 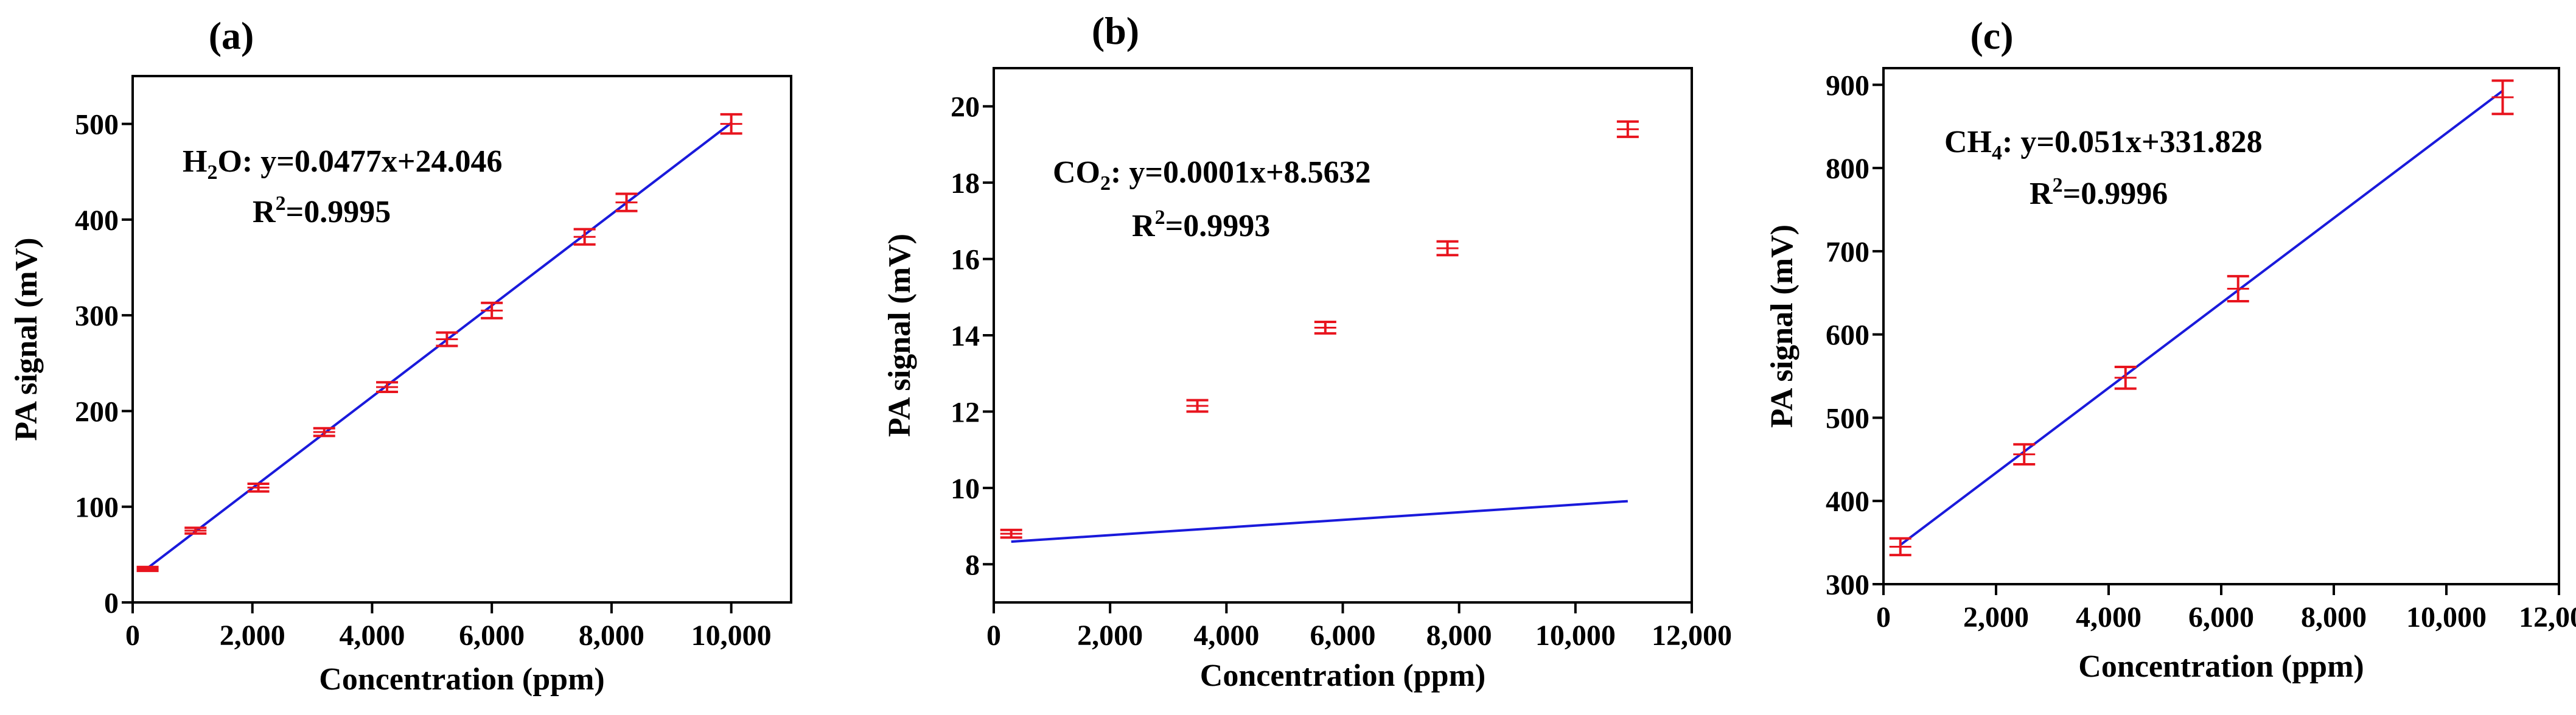 I want to click on y-tick-label: 600, so click(x=1847, y=335).